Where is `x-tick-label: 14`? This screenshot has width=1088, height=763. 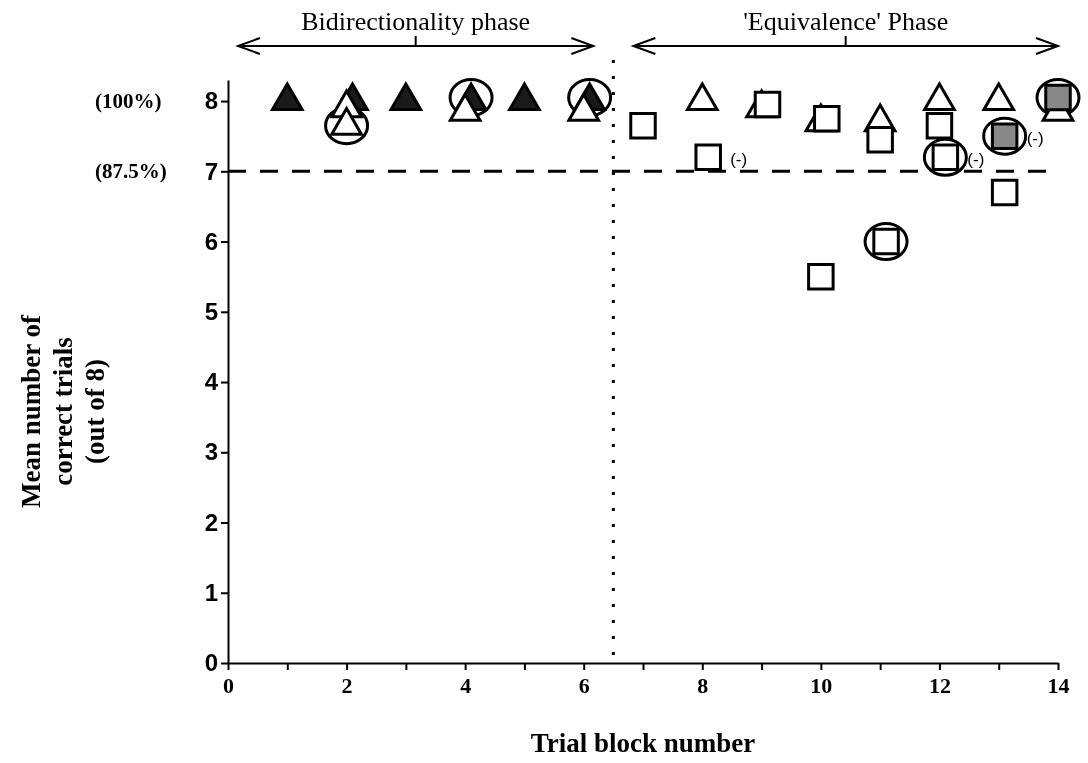
x-tick-label: 14 is located at coordinates (1058, 685).